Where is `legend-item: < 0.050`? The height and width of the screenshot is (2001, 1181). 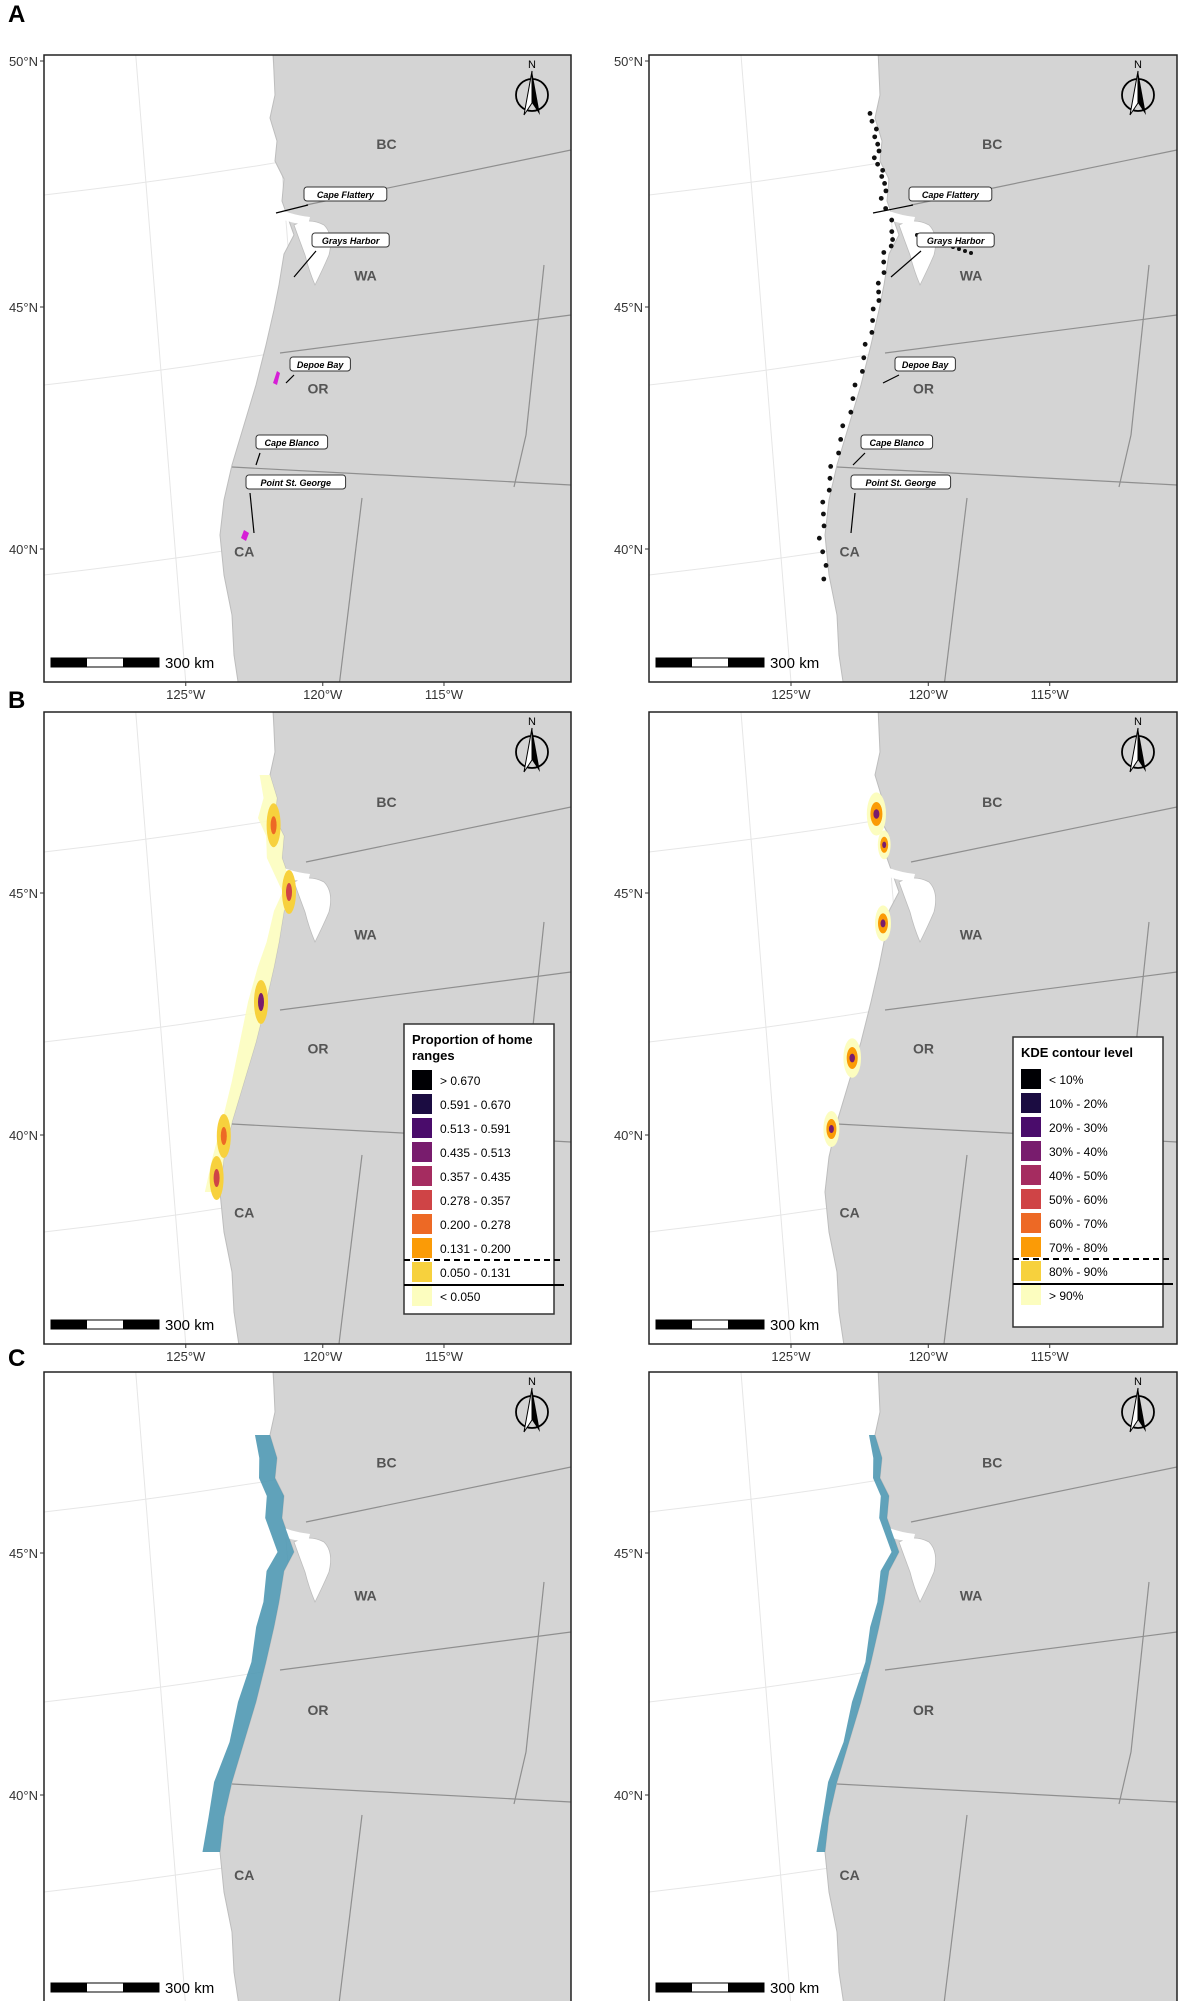
legend-item: < 0.050 is located at coordinates (460, 1297).